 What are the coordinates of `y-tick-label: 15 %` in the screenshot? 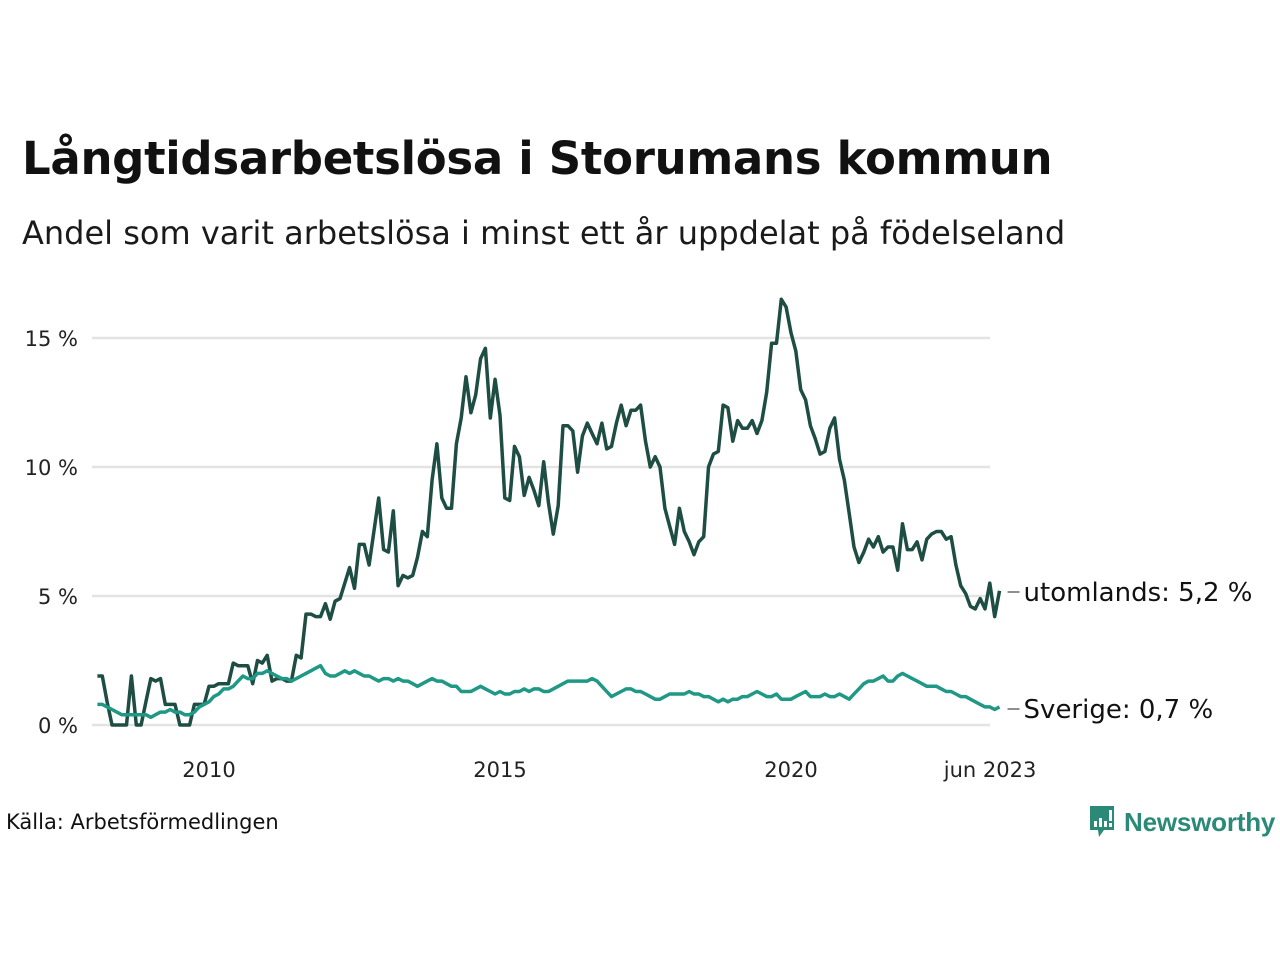 It's located at (51, 339).